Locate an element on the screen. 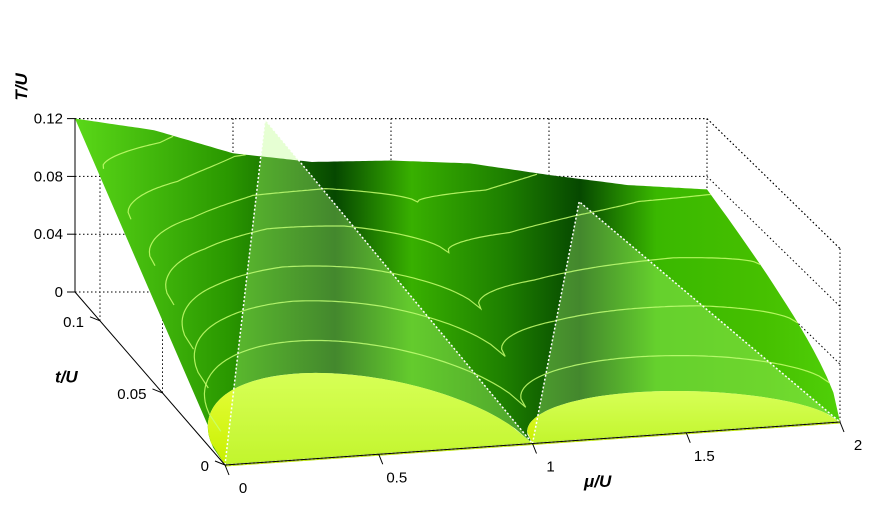 The height and width of the screenshot is (511, 872). mu-axis-label: μ/U is located at coordinates (597, 481).